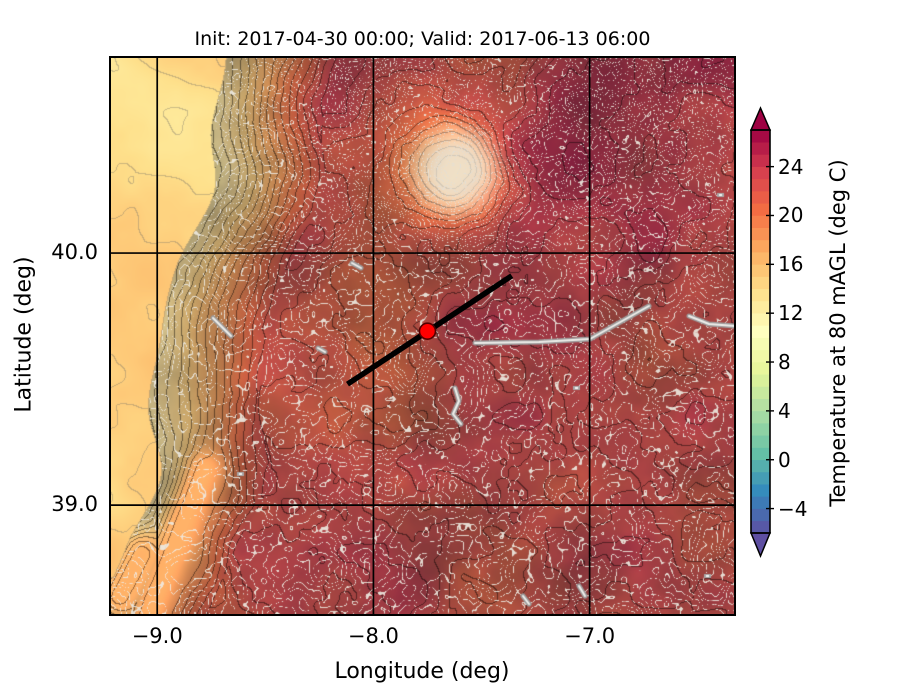 This screenshot has height=700, width=900. I want to click on colorbar-tick-label-4: 12, so click(791, 313).